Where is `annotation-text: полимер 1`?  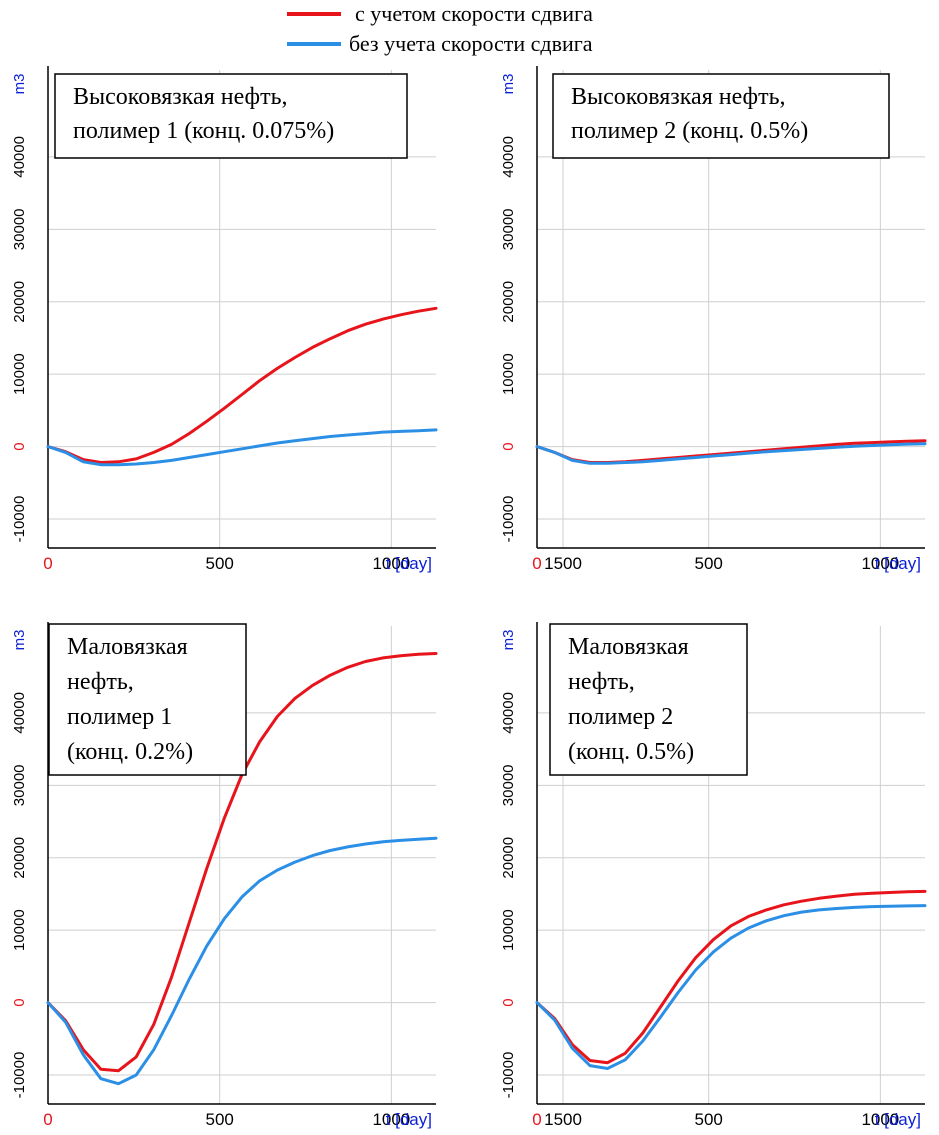 annotation-text: полимер 1 is located at coordinates (119, 717).